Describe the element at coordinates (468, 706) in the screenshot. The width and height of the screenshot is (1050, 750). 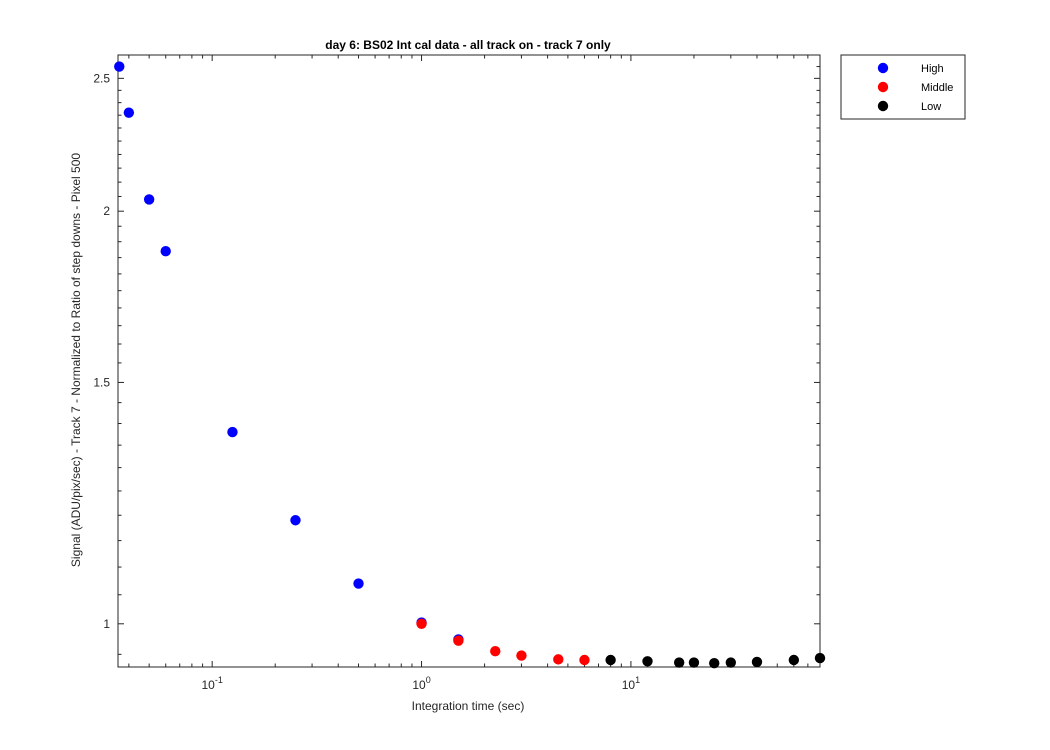
I see `x-axis-label: Integration time (sec)` at that location.